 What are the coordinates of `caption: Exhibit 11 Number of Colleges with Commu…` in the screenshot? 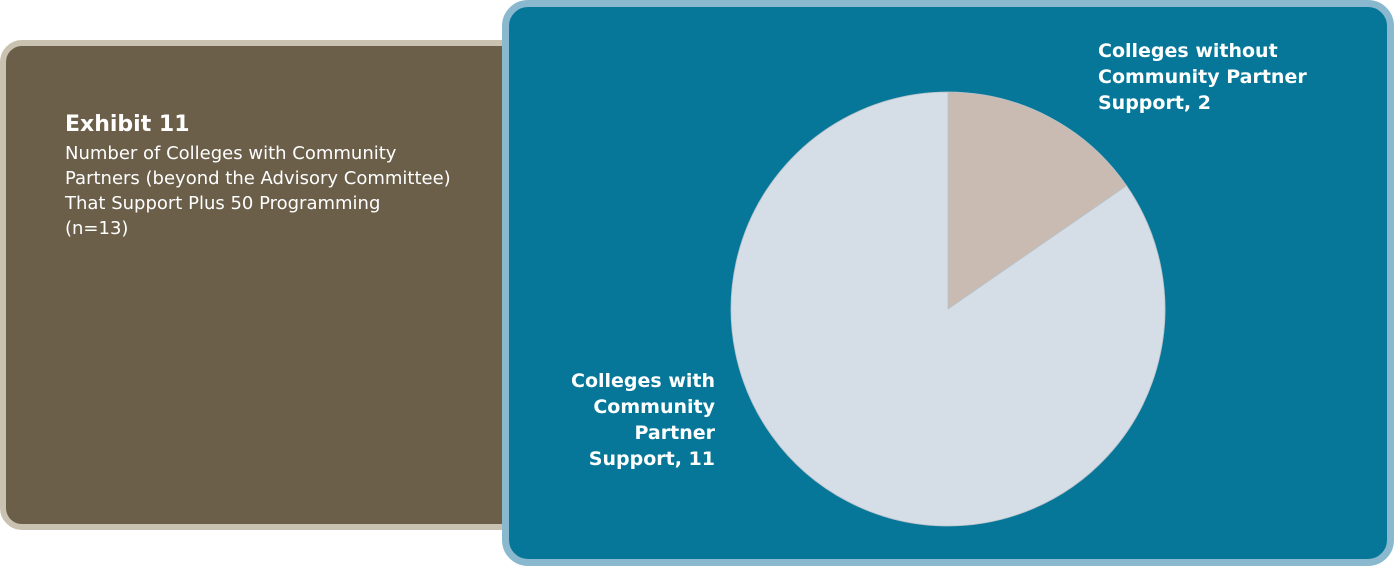 It's located at (270, 176).